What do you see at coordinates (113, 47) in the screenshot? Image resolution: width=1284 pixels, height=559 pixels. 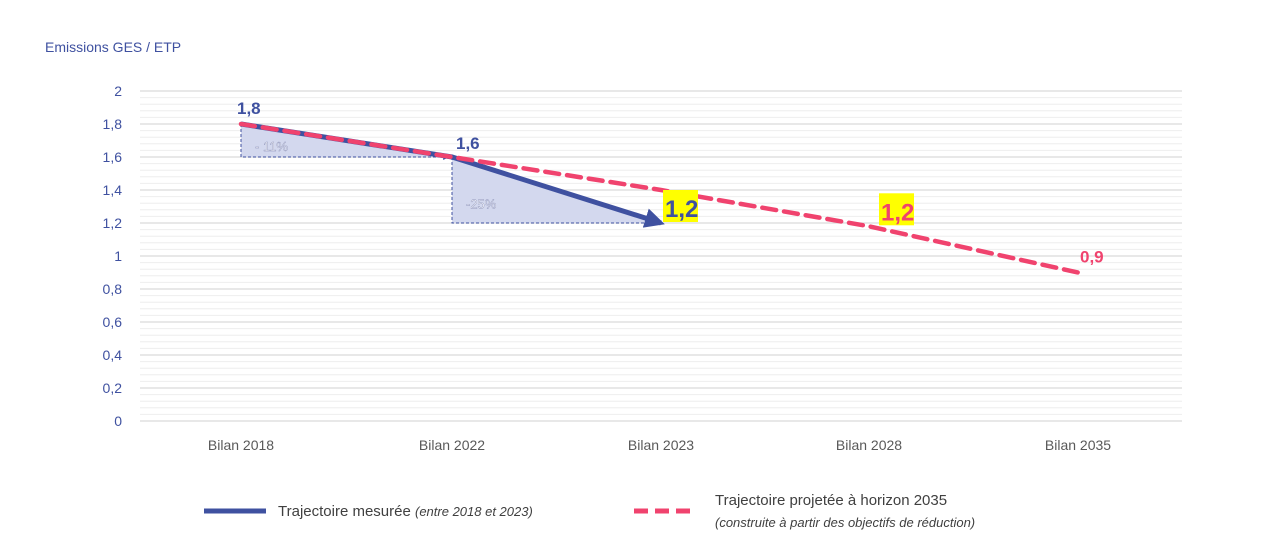 I see `y-axis-label: Emissions GES / ETP` at bounding box center [113, 47].